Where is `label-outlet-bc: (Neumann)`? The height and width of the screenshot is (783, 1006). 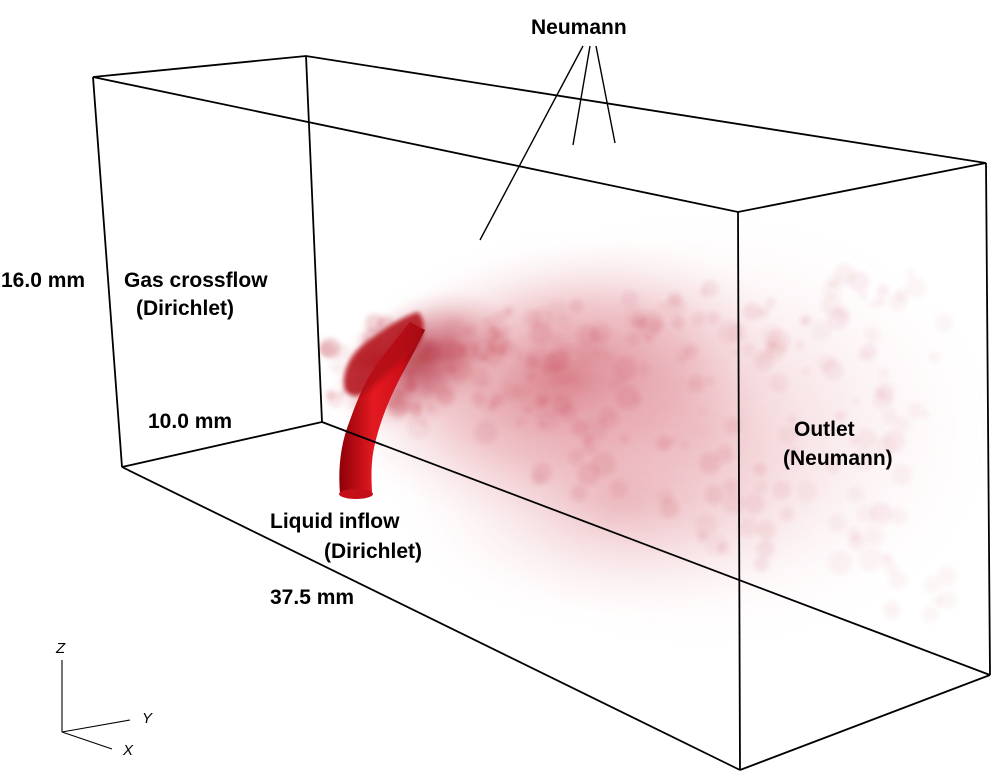 label-outlet-bc: (Neumann) is located at coordinates (838, 458).